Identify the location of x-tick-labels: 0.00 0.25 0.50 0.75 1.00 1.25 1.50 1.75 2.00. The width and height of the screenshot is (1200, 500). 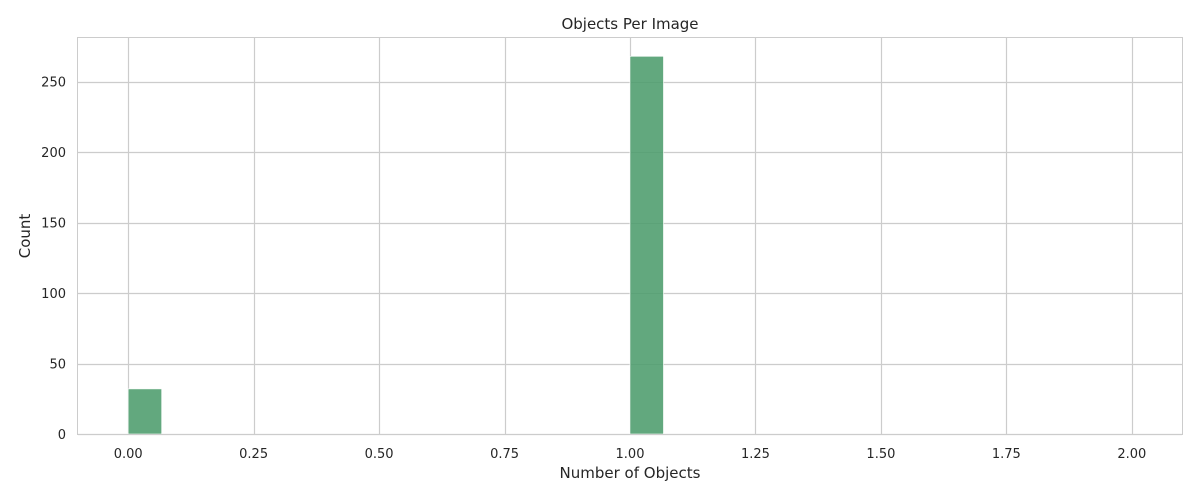
(630, 454).